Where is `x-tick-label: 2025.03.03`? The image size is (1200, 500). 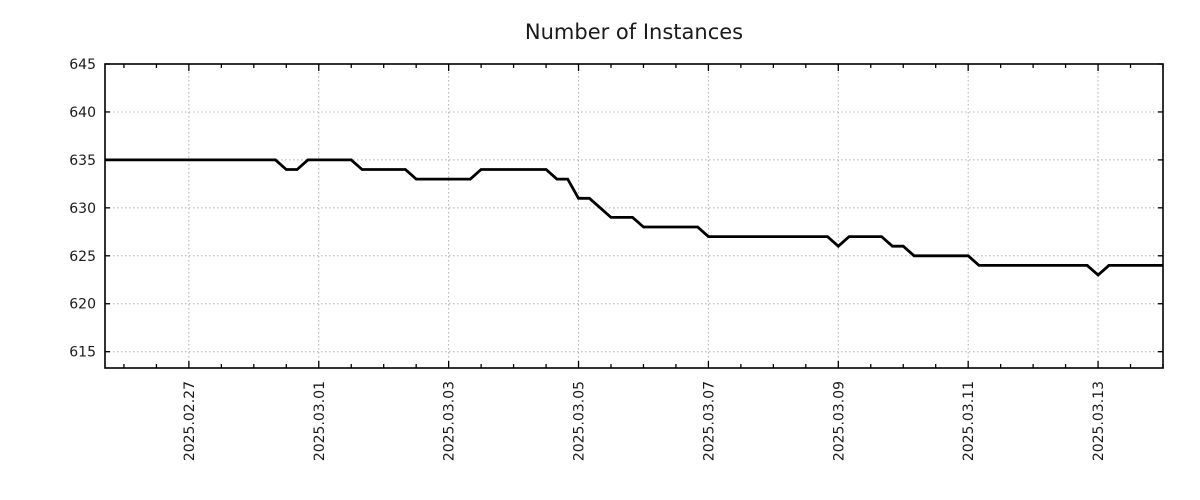
x-tick-label: 2025.03.03 is located at coordinates (450, 421).